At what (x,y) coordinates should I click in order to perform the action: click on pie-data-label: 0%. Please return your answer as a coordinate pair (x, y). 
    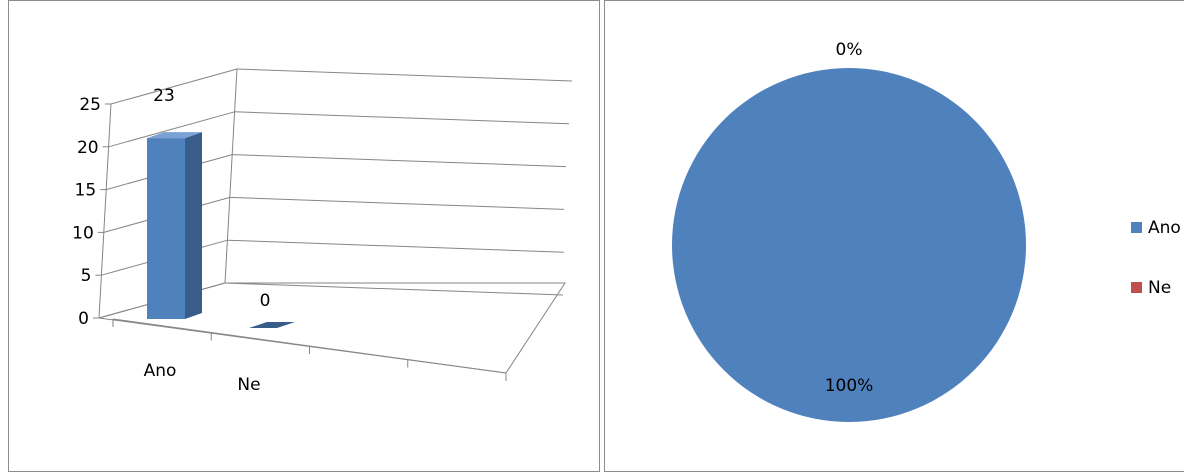
    Looking at the image, I should click on (849, 50).